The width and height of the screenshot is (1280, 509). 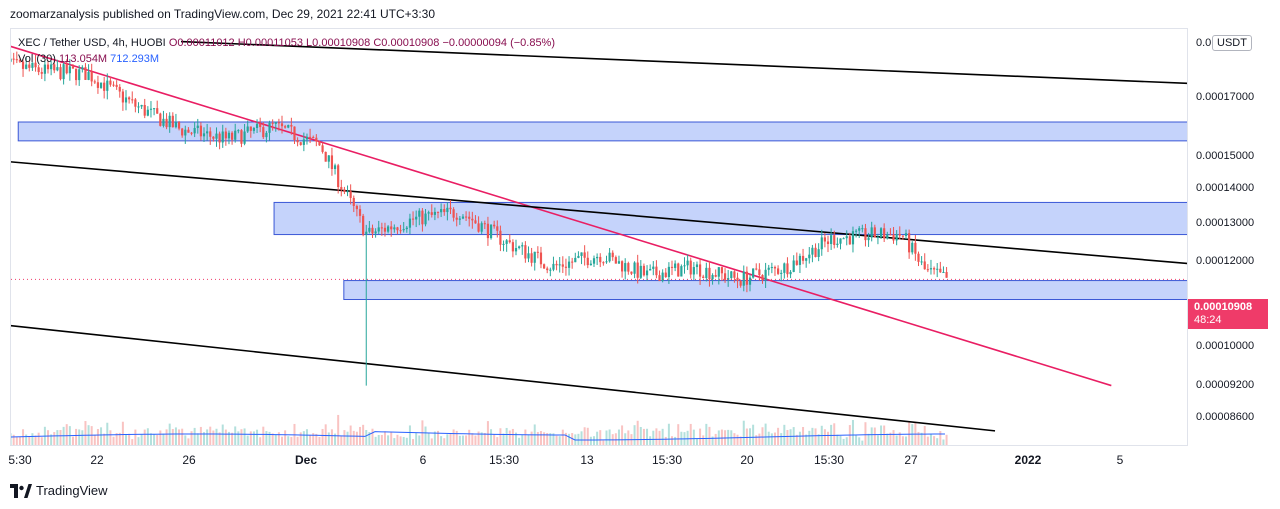 I want to click on currency-badge: USDT, so click(x=1232, y=43).